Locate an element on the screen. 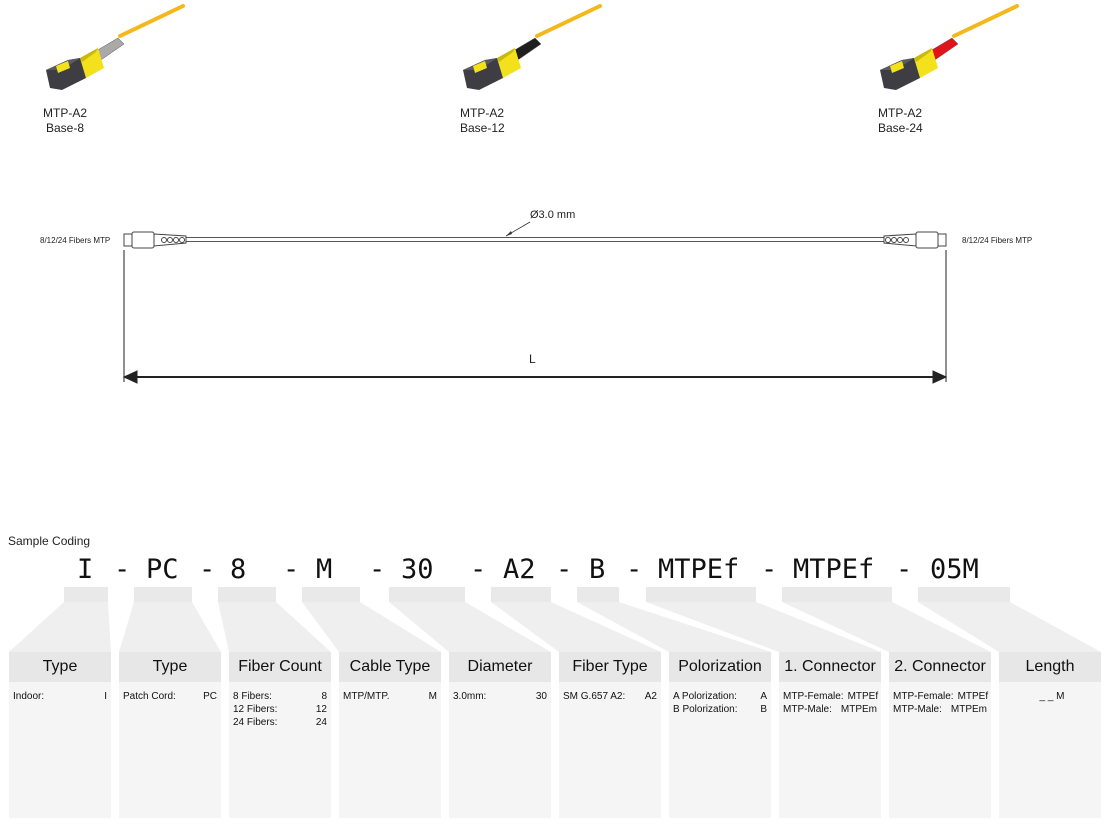 This screenshot has width=1107, height=828. option-label: Indoor: is located at coordinates (29, 696).